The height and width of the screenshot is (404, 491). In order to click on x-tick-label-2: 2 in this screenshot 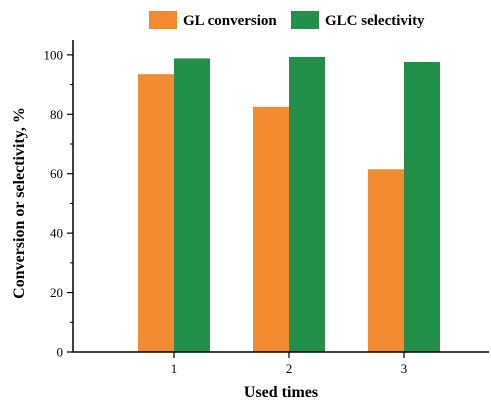, I will do `click(289, 368)`.